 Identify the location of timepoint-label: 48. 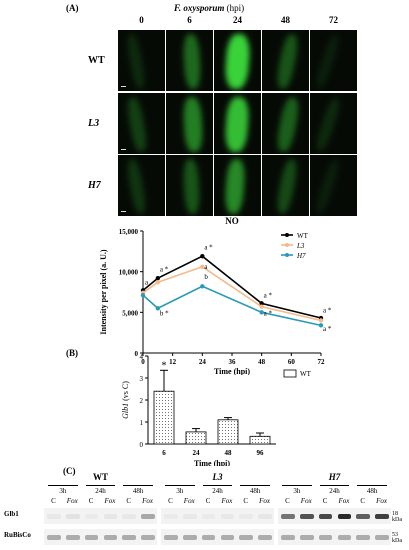
(285, 20).